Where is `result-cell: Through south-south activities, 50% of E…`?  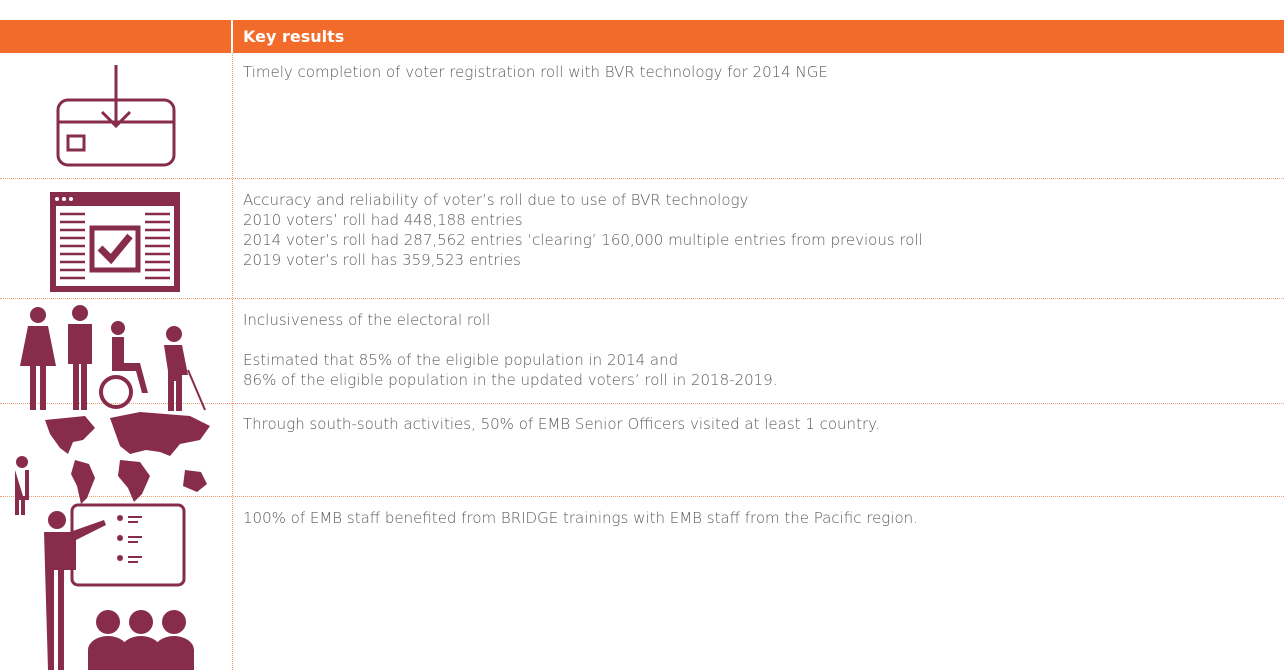
result-cell: Through south-south activities, 50% of E… is located at coordinates (753, 434).